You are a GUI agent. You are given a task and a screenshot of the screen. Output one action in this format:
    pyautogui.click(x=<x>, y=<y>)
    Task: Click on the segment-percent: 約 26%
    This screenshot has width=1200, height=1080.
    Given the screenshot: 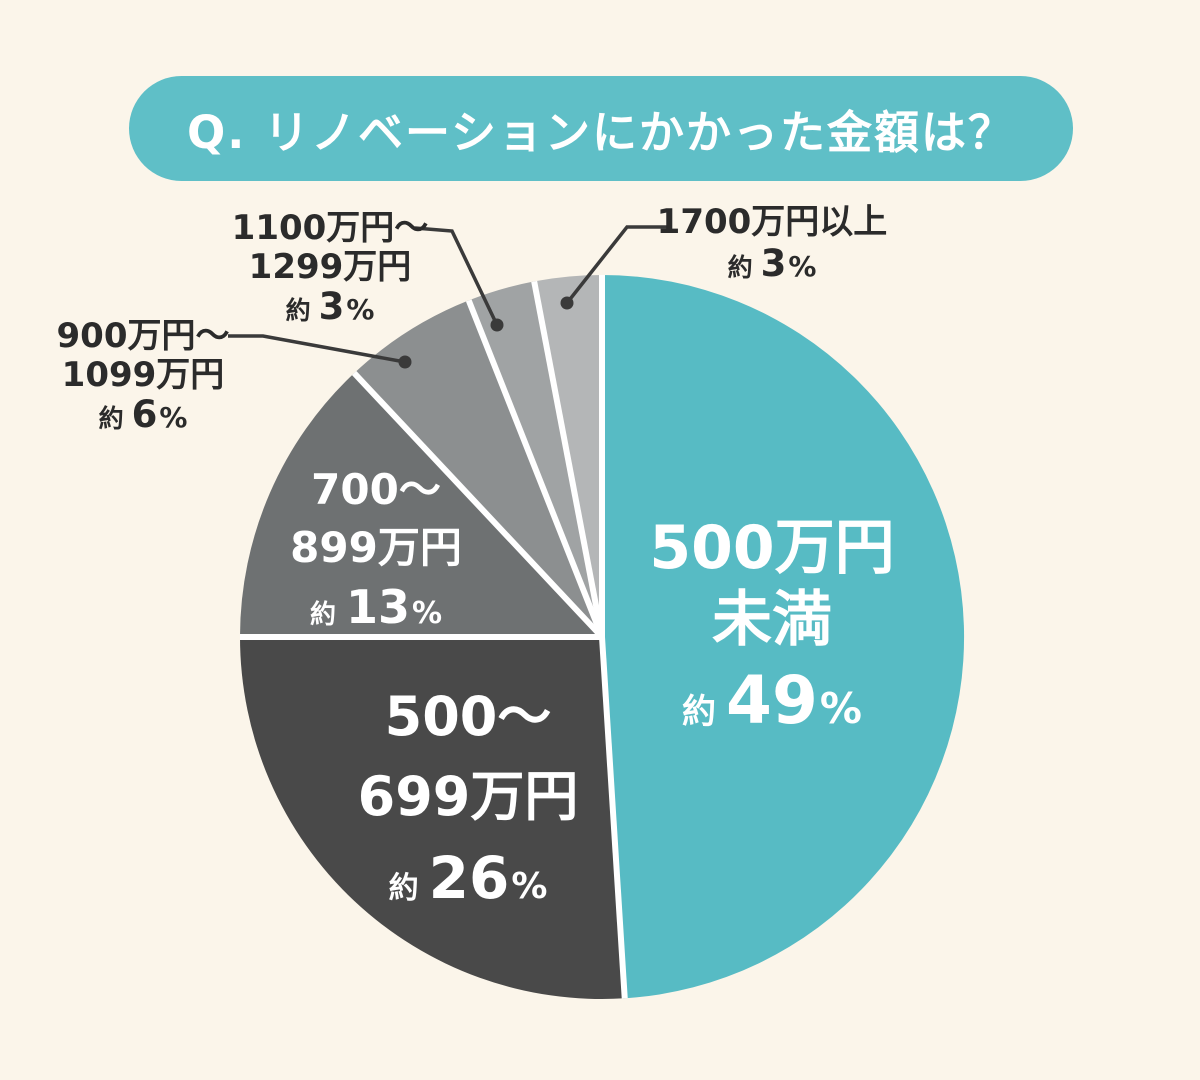 What is the action you would take?
    pyautogui.click(x=468, y=885)
    